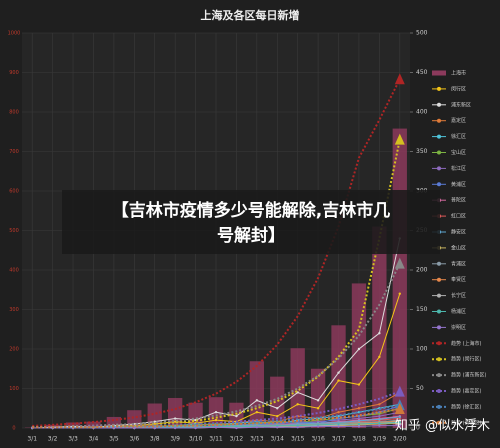 Image resolution: width=500 pixels, height=448 pixels. I want to click on x-tick-label: 3/1, so click(32, 439).